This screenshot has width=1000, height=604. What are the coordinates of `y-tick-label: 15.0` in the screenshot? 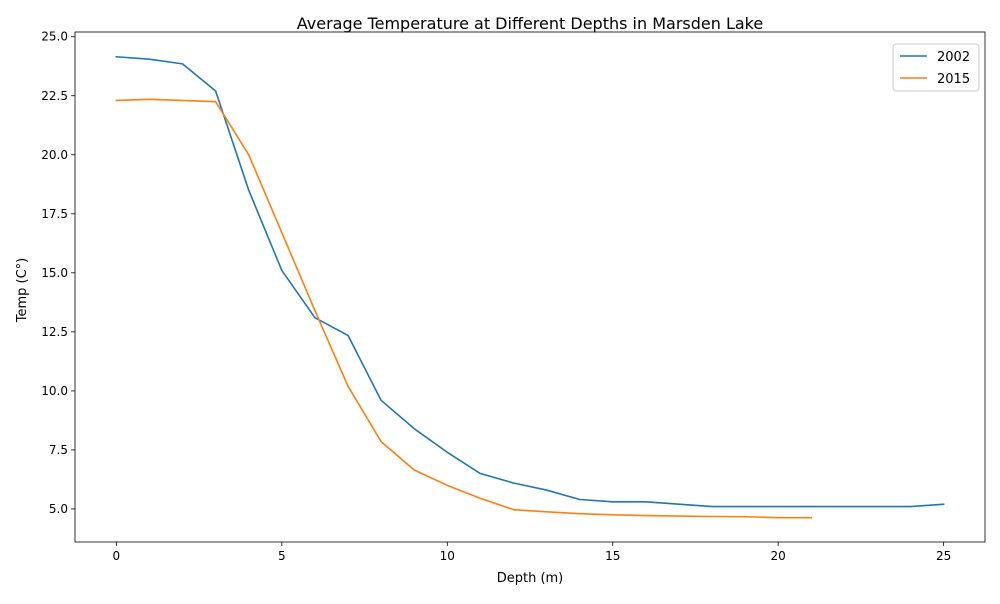 It's located at (54, 273).